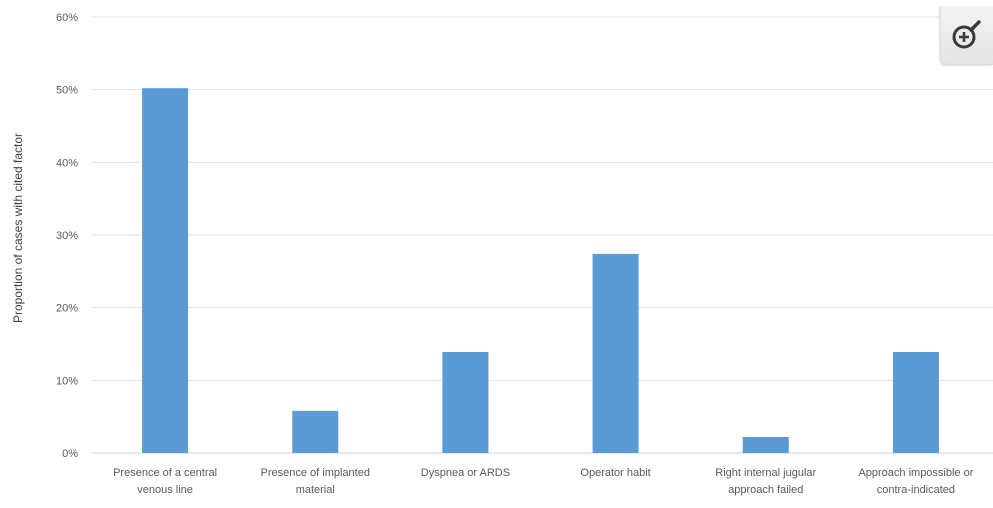 The width and height of the screenshot is (993, 508). Describe the element at coordinates (615, 473) in the screenshot. I see `x-category-label: Operator habit` at that location.